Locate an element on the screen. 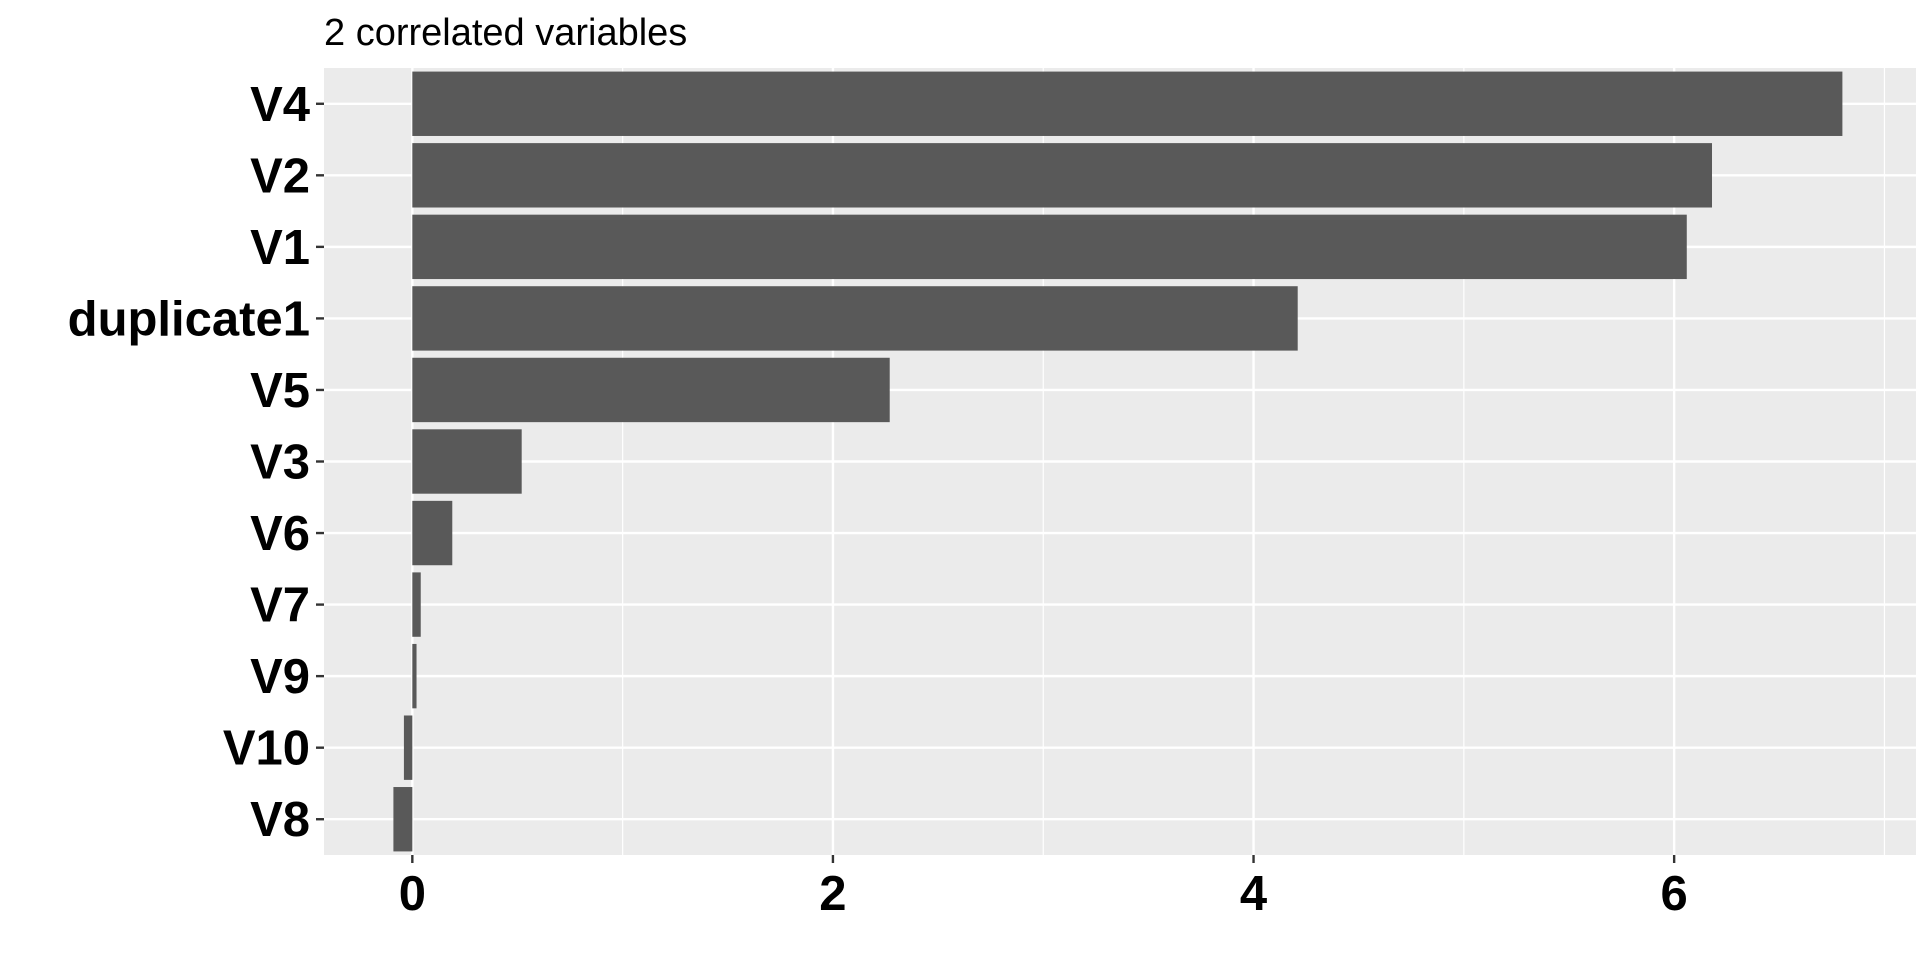  bar-V9 is located at coordinates (414, 676).